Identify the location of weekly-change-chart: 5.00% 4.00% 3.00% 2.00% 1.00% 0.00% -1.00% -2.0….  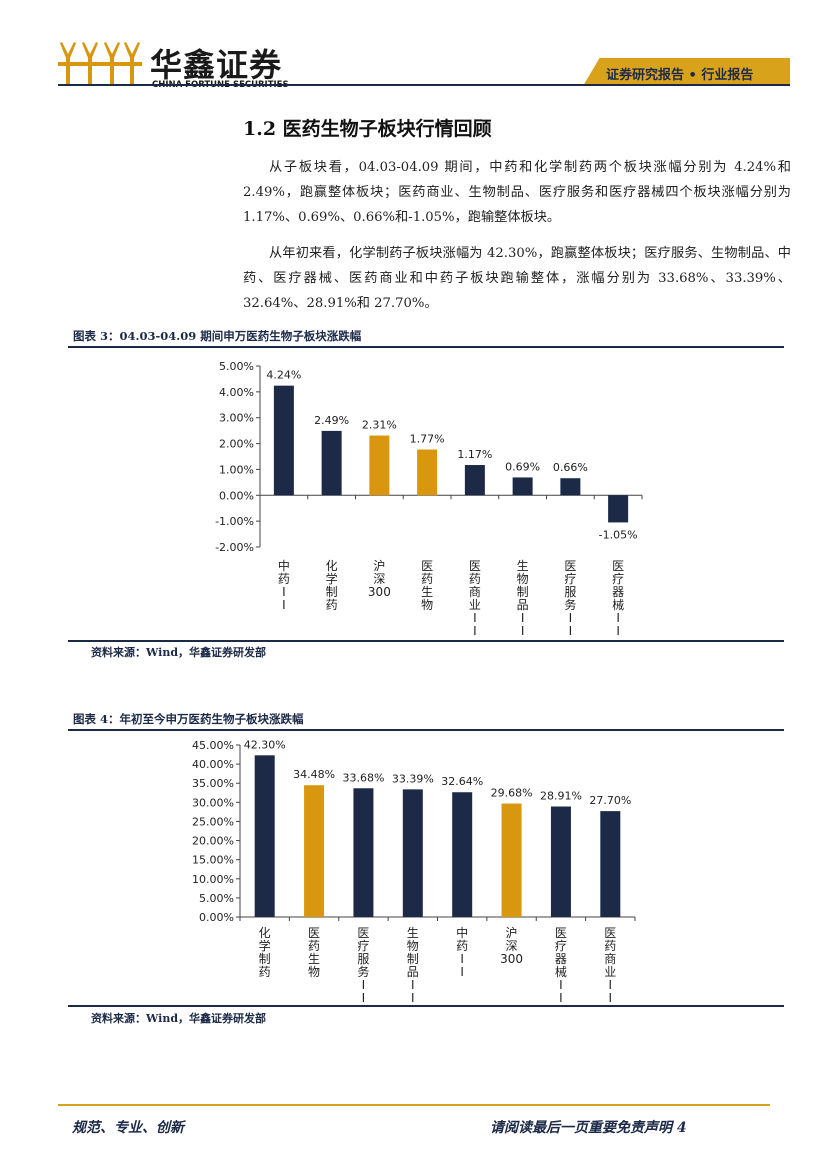
(429, 497).